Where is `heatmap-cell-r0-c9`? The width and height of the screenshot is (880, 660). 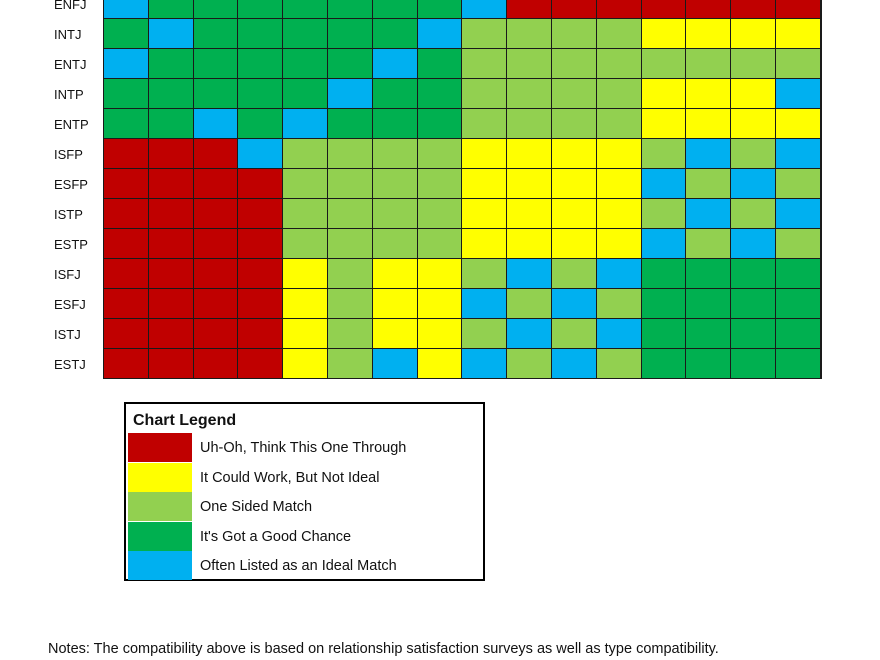
heatmap-cell-r0-c9 is located at coordinates (529, 9).